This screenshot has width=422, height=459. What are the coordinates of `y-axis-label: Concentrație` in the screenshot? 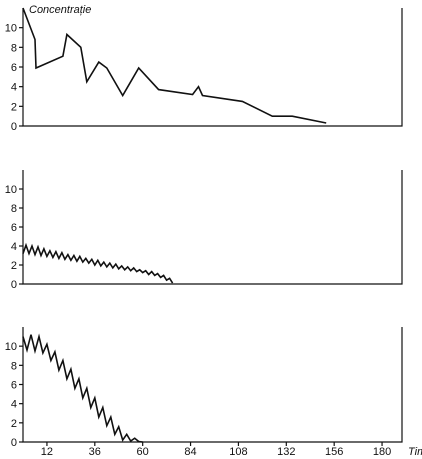 It's located at (60, 10).